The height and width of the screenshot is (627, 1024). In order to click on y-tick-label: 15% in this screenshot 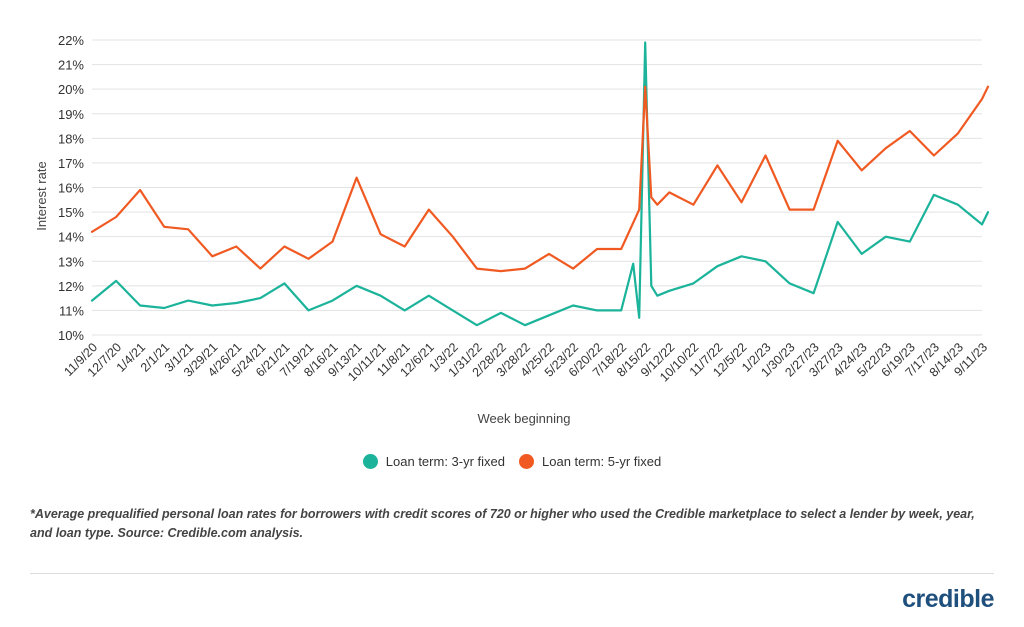, I will do `click(71, 212)`.